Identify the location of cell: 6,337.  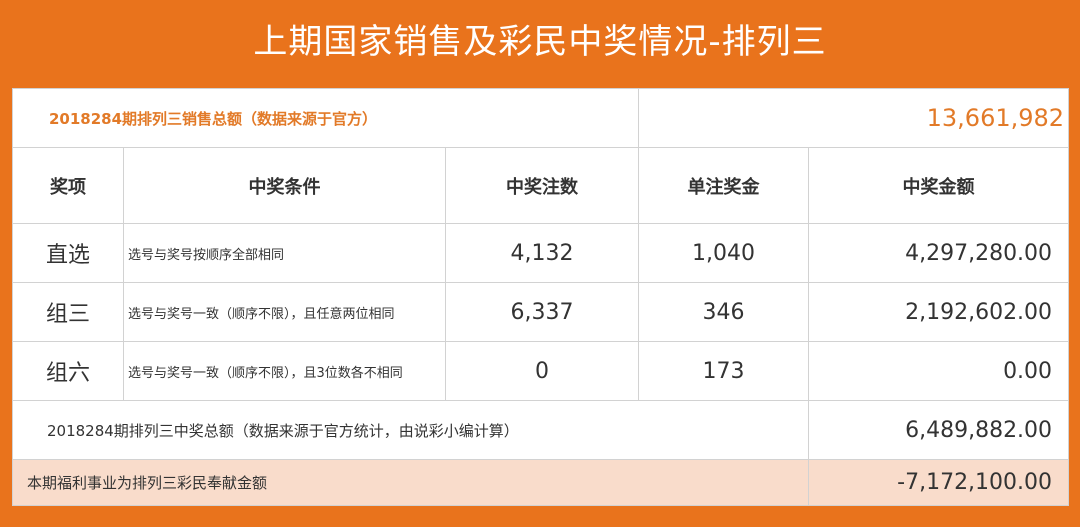
(542, 312).